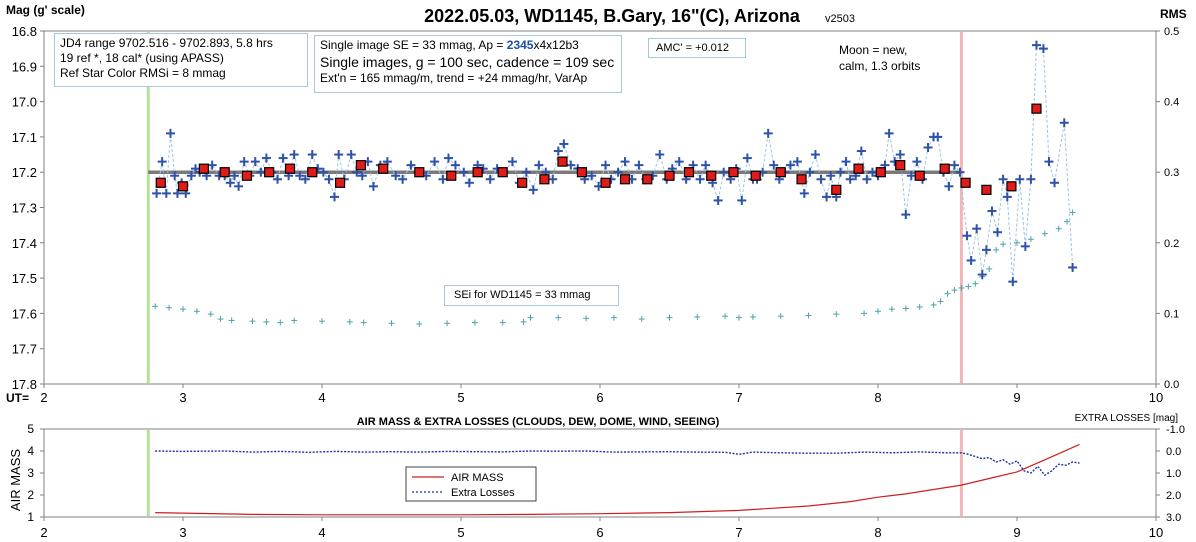 This screenshot has width=1196, height=542. I want to click on bottom-x-tick-label: 2, so click(43, 532).